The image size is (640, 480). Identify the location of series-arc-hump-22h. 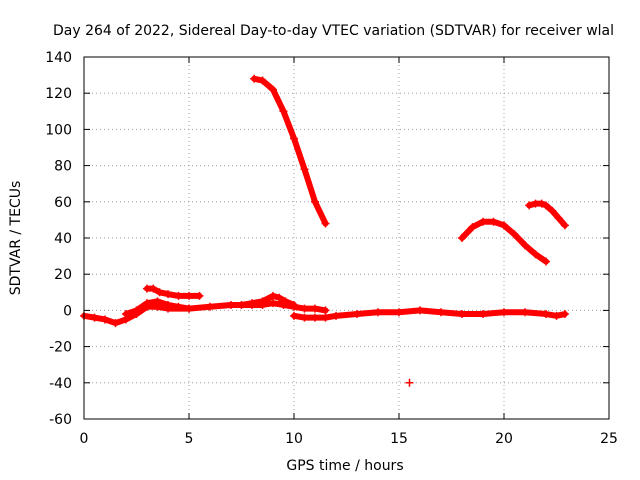
(547, 214).